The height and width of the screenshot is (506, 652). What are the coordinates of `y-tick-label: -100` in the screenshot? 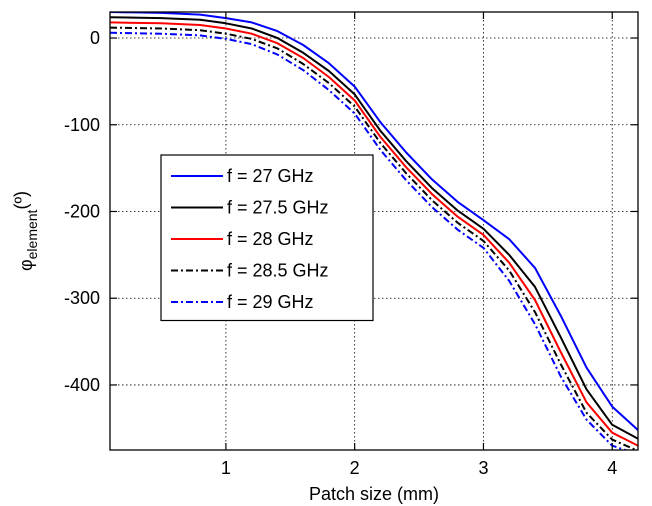 It's located at (82, 125).